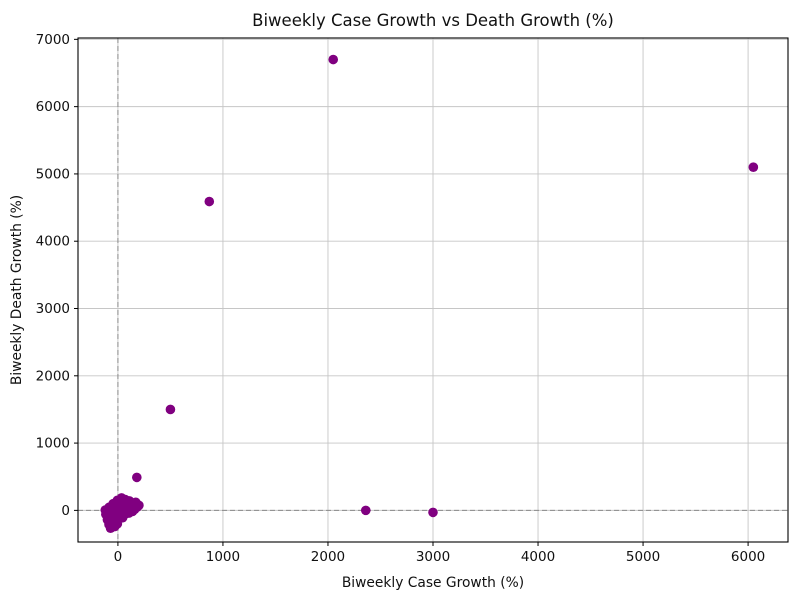 The width and height of the screenshot is (800, 600). What do you see at coordinates (433, 583) in the screenshot?
I see `x-axis-label: Biweekly Case Growth (%)` at bounding box center [433, 583].